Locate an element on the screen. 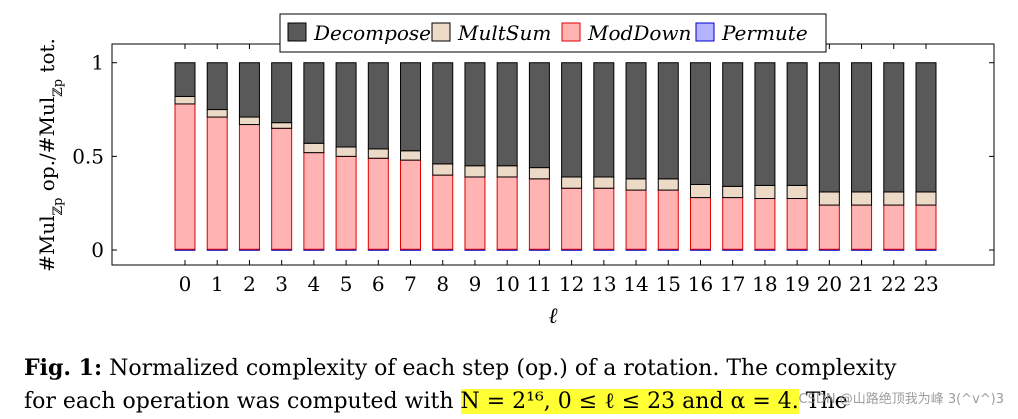  caption-label: Fig. 1: is located at coordinates (63, 368).